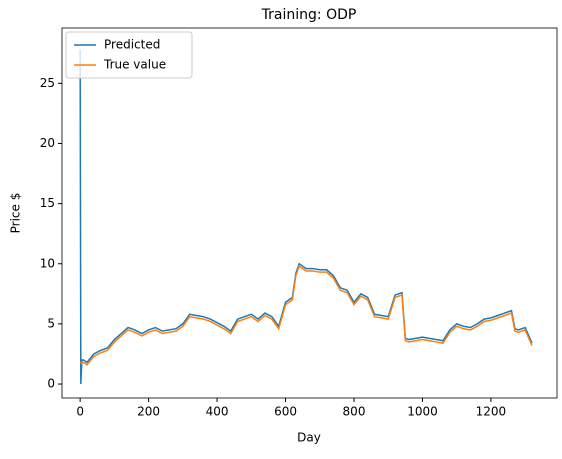  What do you see at coordinates (129, 55) in the screenshot?
I see `legend-box` at bounding box center [129, 55].